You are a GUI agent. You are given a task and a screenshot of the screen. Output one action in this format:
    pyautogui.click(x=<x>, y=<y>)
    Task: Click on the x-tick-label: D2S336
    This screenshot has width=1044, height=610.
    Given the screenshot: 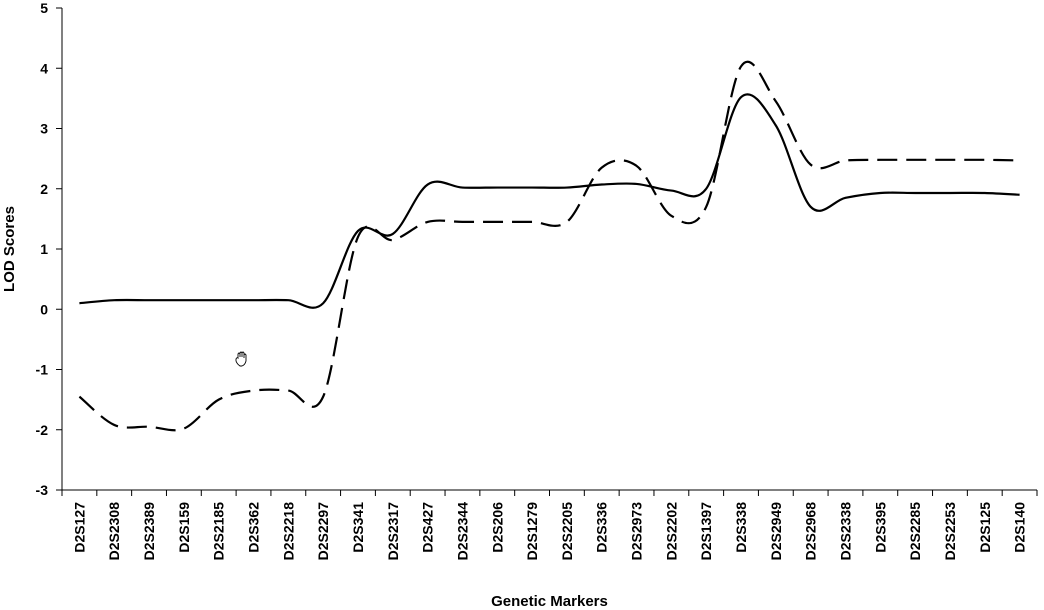 What is the action you would take?
    pyautogui.click(x=602, y=527)
    